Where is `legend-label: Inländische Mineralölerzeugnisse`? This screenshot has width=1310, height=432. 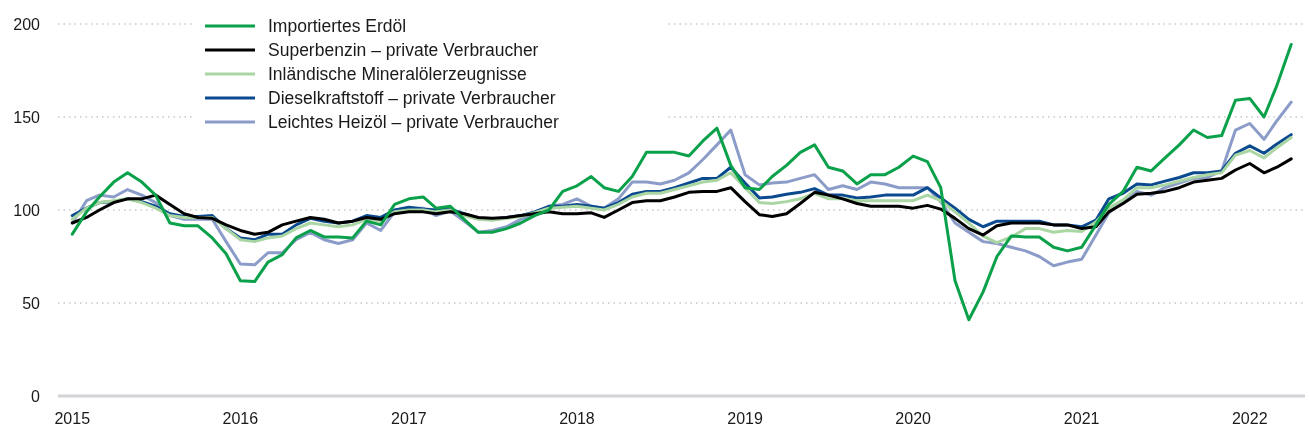 legend-label: Inländische Mineralölerzeugnisse is located at coordinates (397, 74).